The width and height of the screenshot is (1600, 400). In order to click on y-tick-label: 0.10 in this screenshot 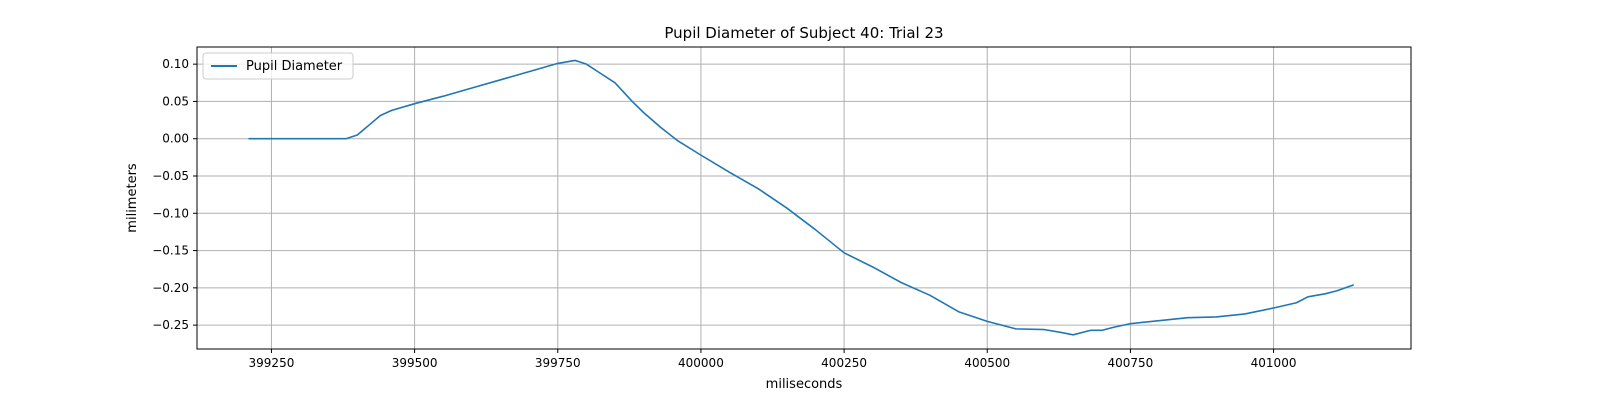, I will do `click(175, 64)`.